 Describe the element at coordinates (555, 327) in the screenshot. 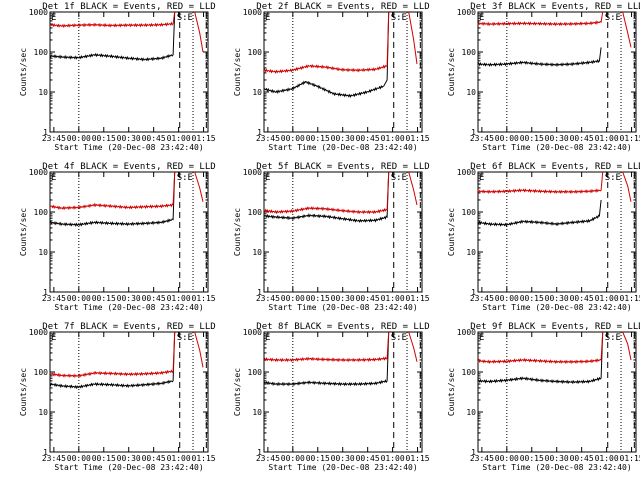

I see `panel-title: Det 9f BLACK = Events, RED = LLD` at that location.